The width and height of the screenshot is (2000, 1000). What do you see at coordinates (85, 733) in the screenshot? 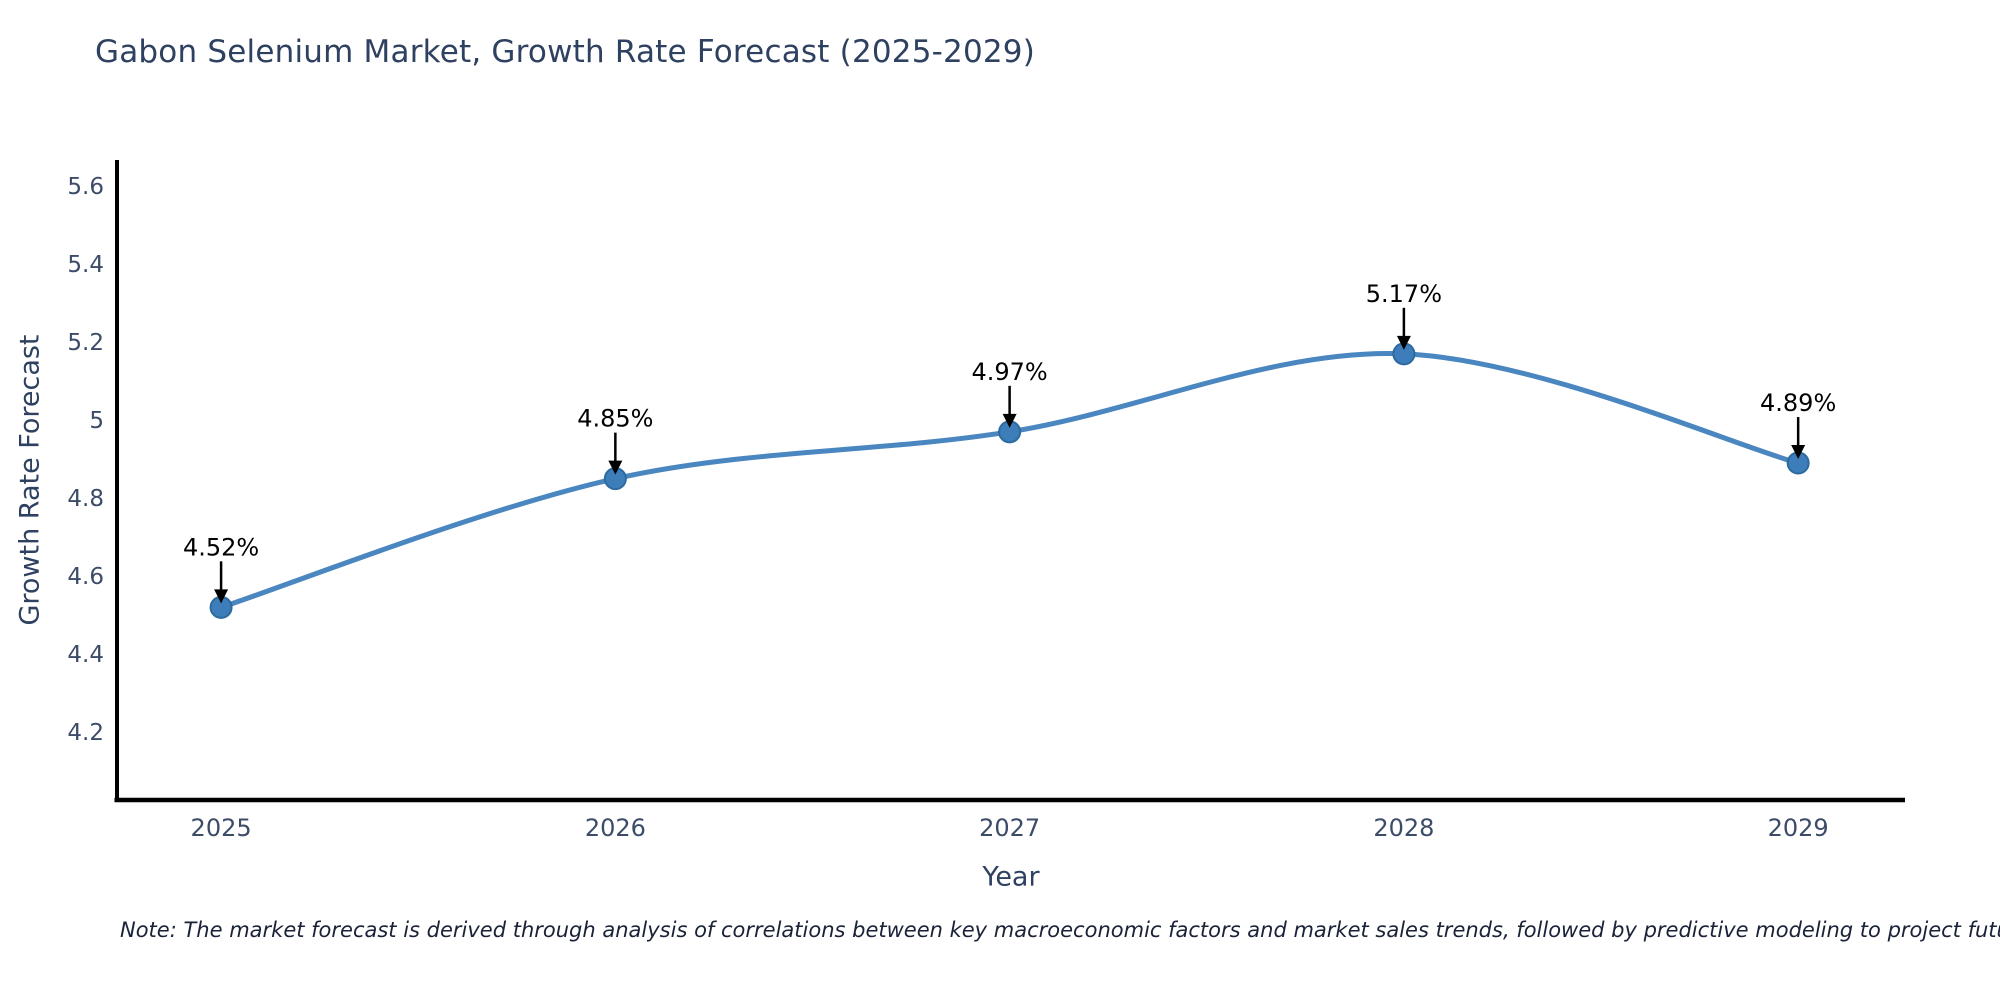
I see `y-tick-label: 4.2` at bounding box center [85, 733].